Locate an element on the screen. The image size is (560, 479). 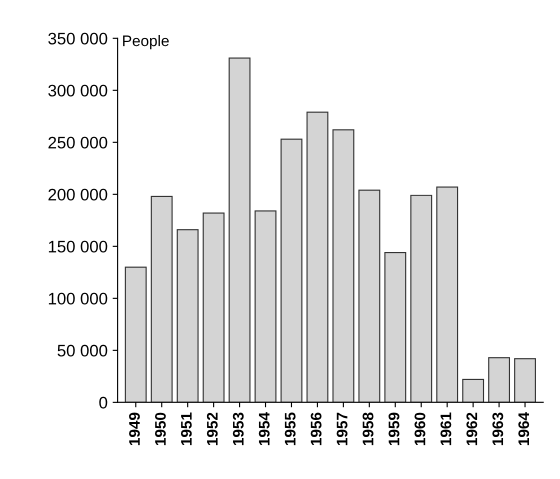
y-tick-label: 200 000 is located at coordinates (78, 194).